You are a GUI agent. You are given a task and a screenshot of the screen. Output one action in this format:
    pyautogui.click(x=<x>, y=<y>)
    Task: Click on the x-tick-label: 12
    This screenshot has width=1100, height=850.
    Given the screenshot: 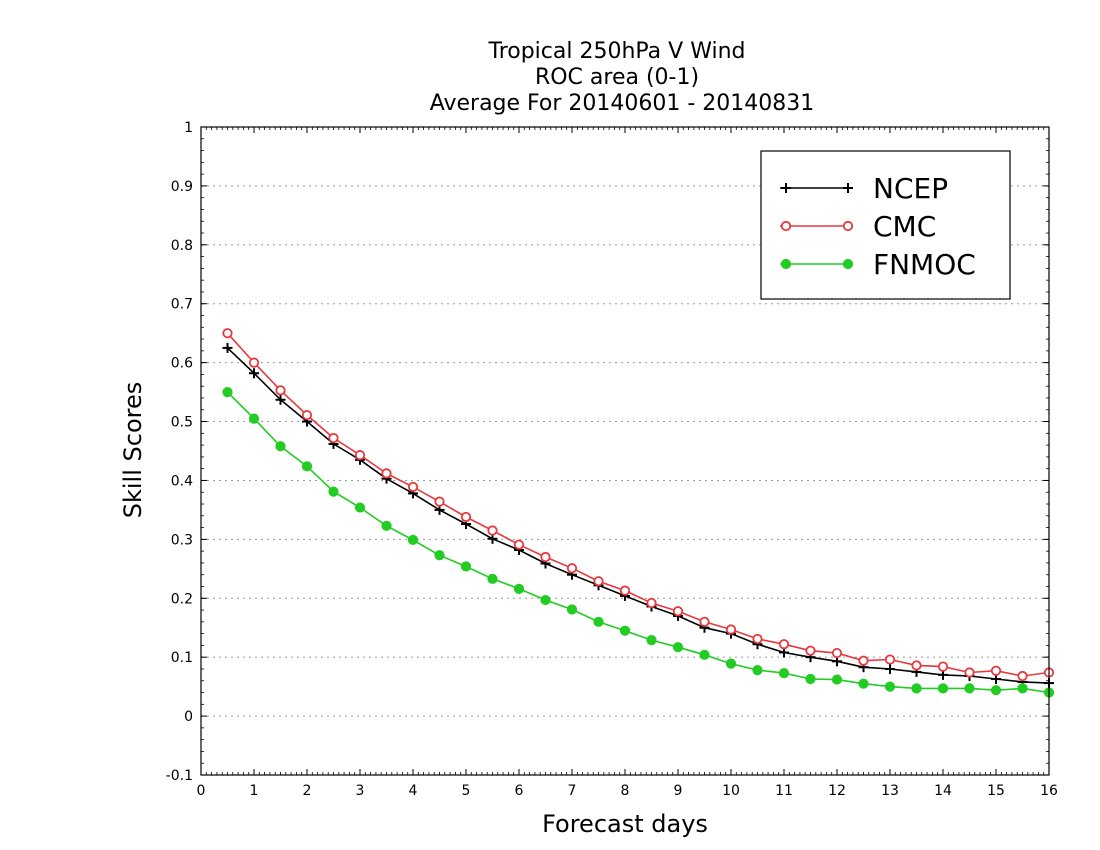 What is the action you would take?
    pyautogui.click(x=837, y=791)
    